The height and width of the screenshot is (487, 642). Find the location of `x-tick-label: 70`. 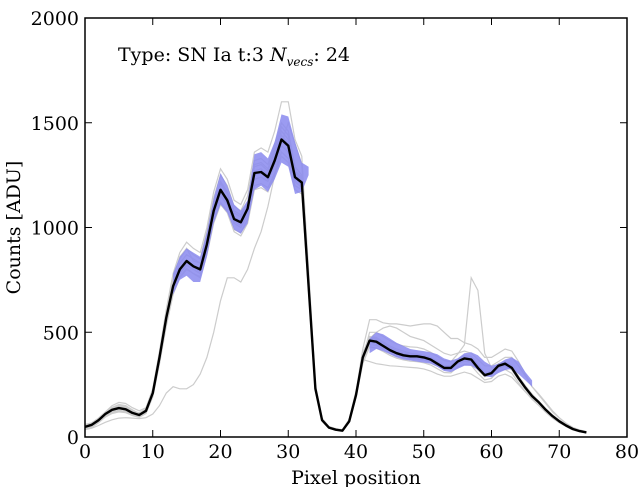

x-tick-label: 70 is located at coordinates (559, 452).